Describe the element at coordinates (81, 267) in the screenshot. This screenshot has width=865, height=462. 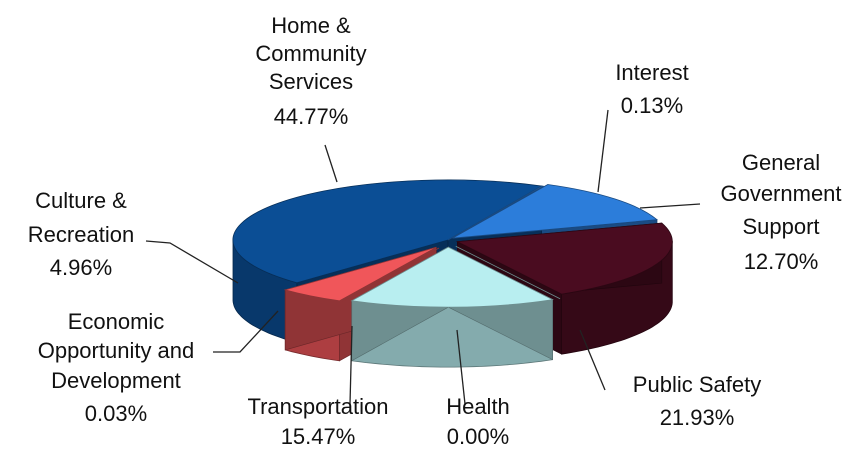
I see `slice-value-label-7: 4.96%` at that location.